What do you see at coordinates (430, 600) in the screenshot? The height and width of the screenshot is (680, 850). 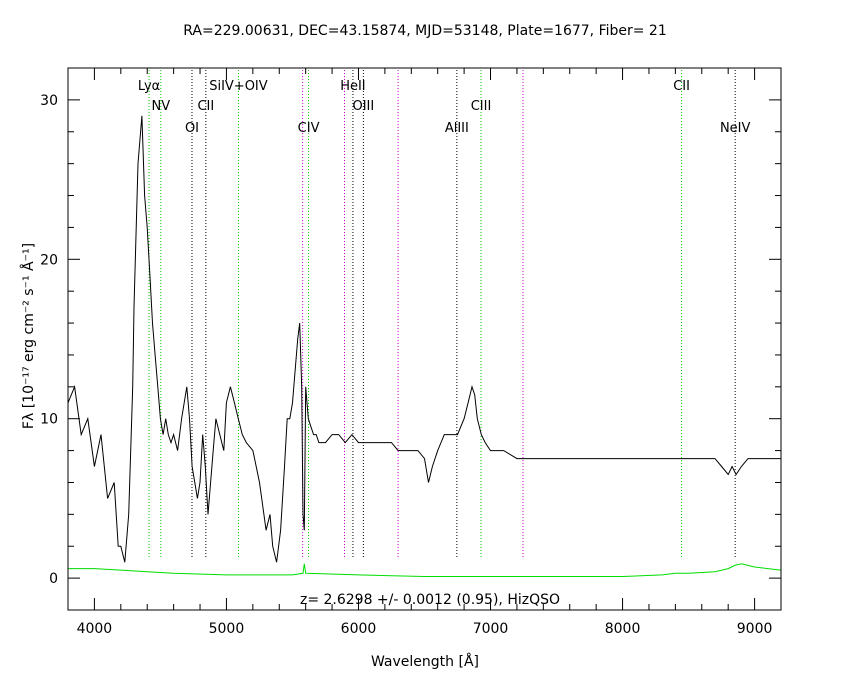 I see `redshift-annotation: z= 2.6298 +/- 0.0012 (0.95), HizQSO` at bounding box center [430, 600].